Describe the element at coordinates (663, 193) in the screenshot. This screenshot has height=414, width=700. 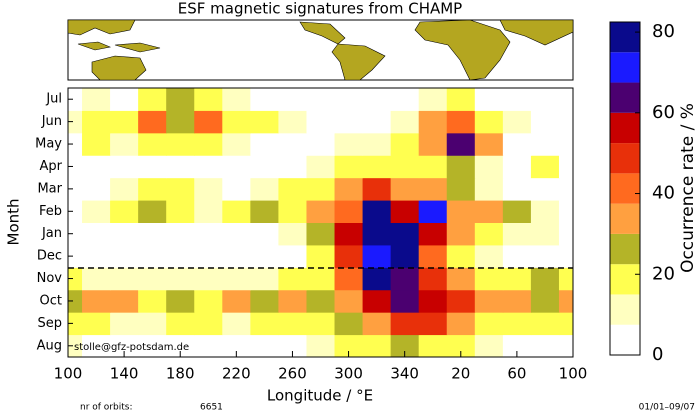
I see `colorbar-tick-label: 40` at that location.